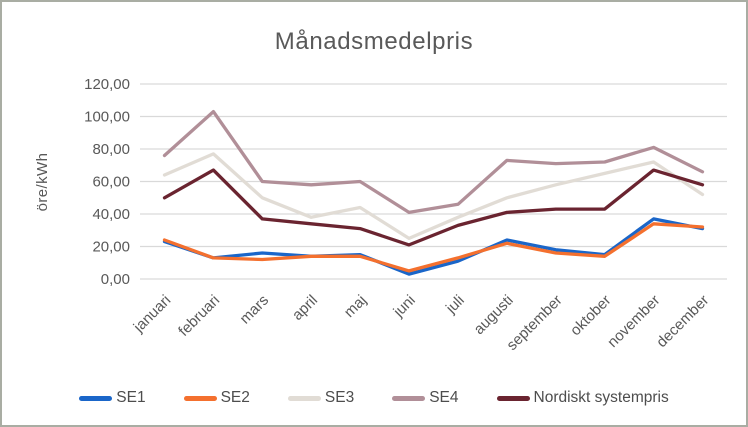 Image resolution: width=748 pixels, height=427 pixels. Describe the element at coordinates (107, 117) in the screenshot. I see `y-axis-tick-label: 100,00` at that location.